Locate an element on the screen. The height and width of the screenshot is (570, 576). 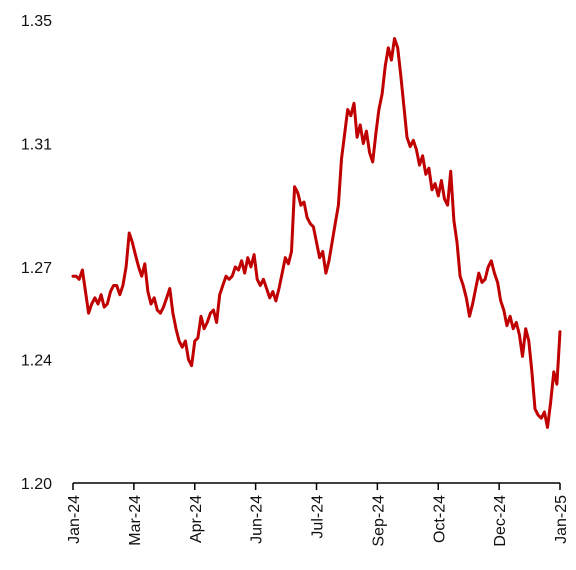
x-tick-label: Dec-24 is located at coordinates (500, 521).